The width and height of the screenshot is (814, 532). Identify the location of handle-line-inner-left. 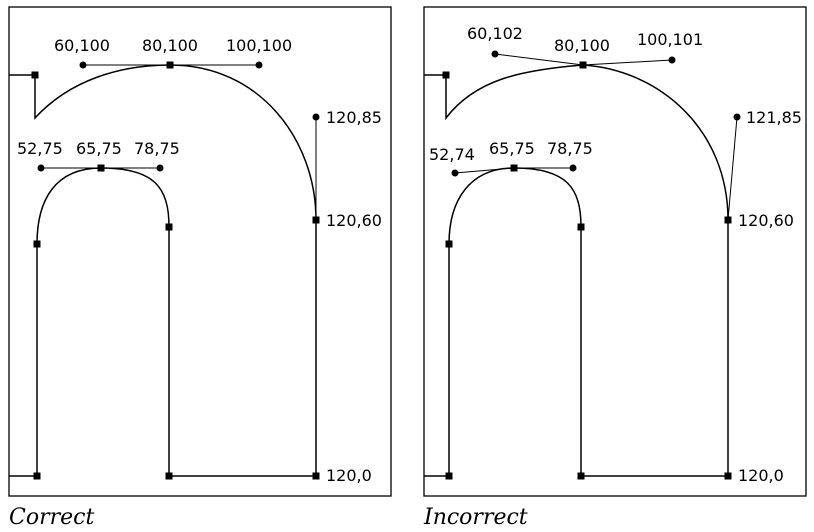
(484, 170).